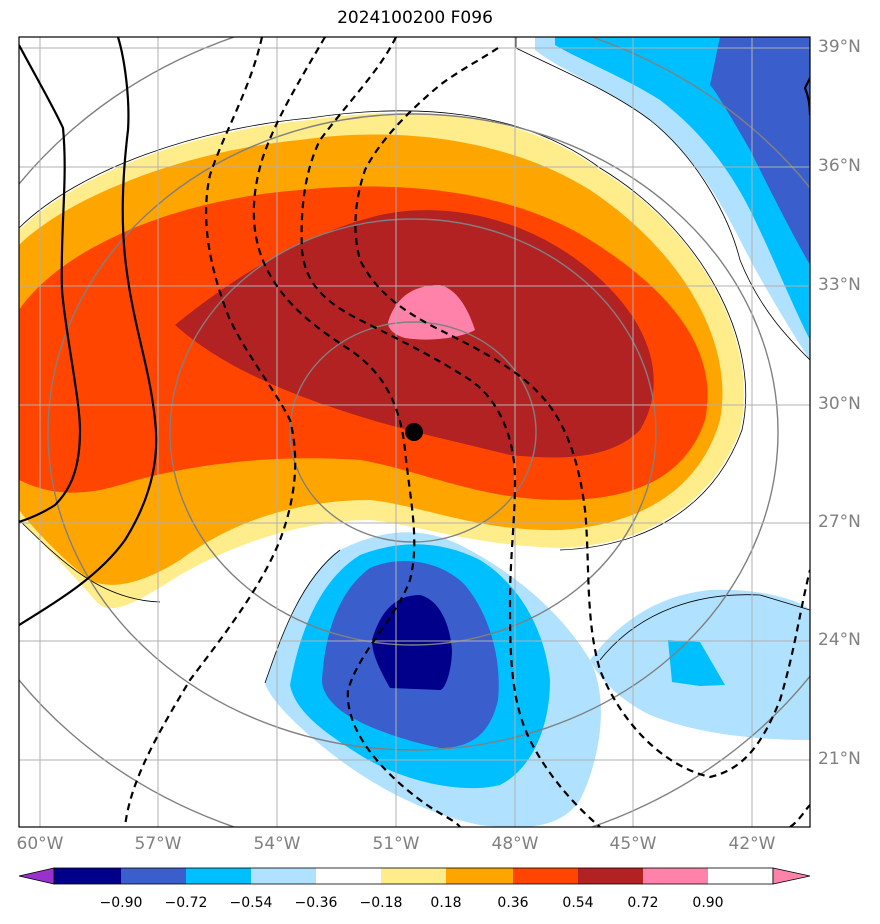 This screenshot has height=924, width=880. What do you see at coordinates (752, 844) in the screenshot?
I see `lon-tick-label: 42°W` at bounding box center [752, 844].